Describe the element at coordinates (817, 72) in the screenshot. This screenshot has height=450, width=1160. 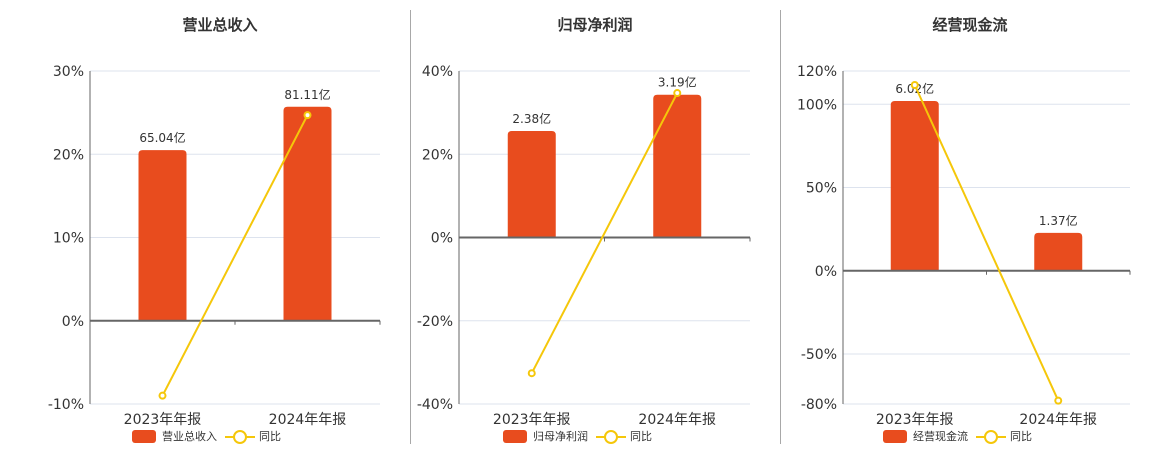
I see `y-tick-label: 120%` at that location.